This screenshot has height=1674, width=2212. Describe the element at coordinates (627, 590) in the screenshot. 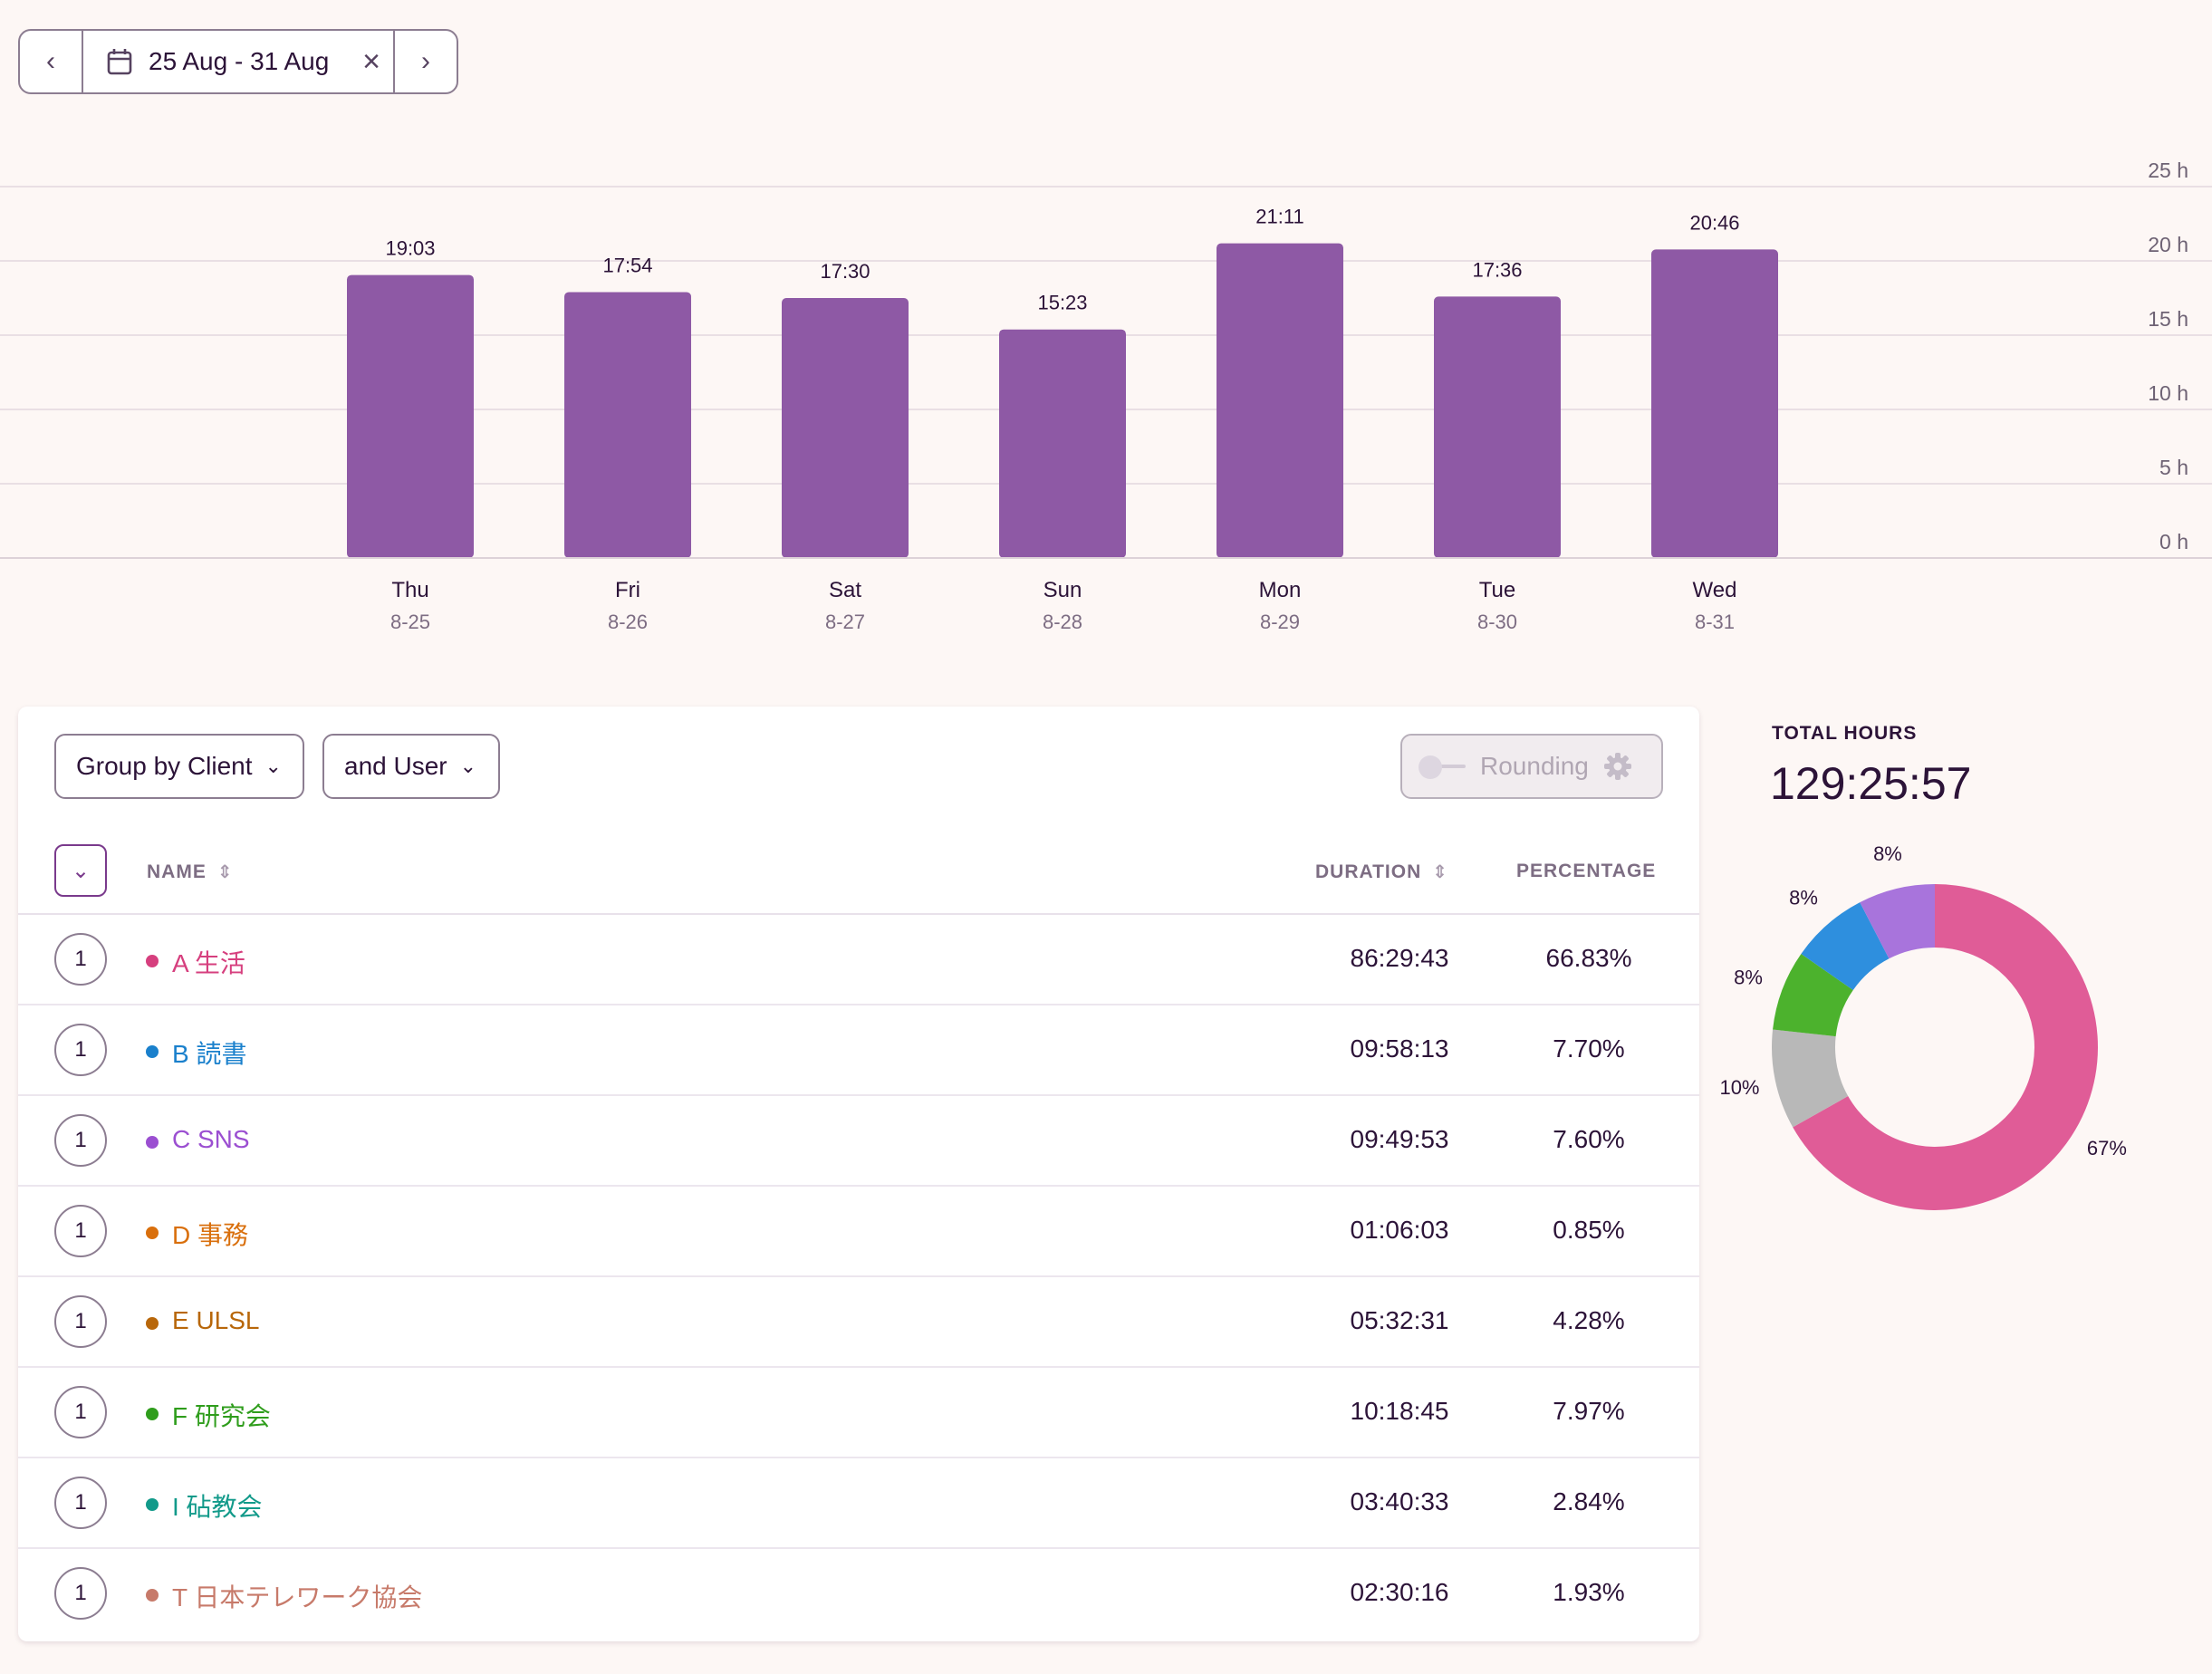

I see `x-tick-label: Fri` at that location.